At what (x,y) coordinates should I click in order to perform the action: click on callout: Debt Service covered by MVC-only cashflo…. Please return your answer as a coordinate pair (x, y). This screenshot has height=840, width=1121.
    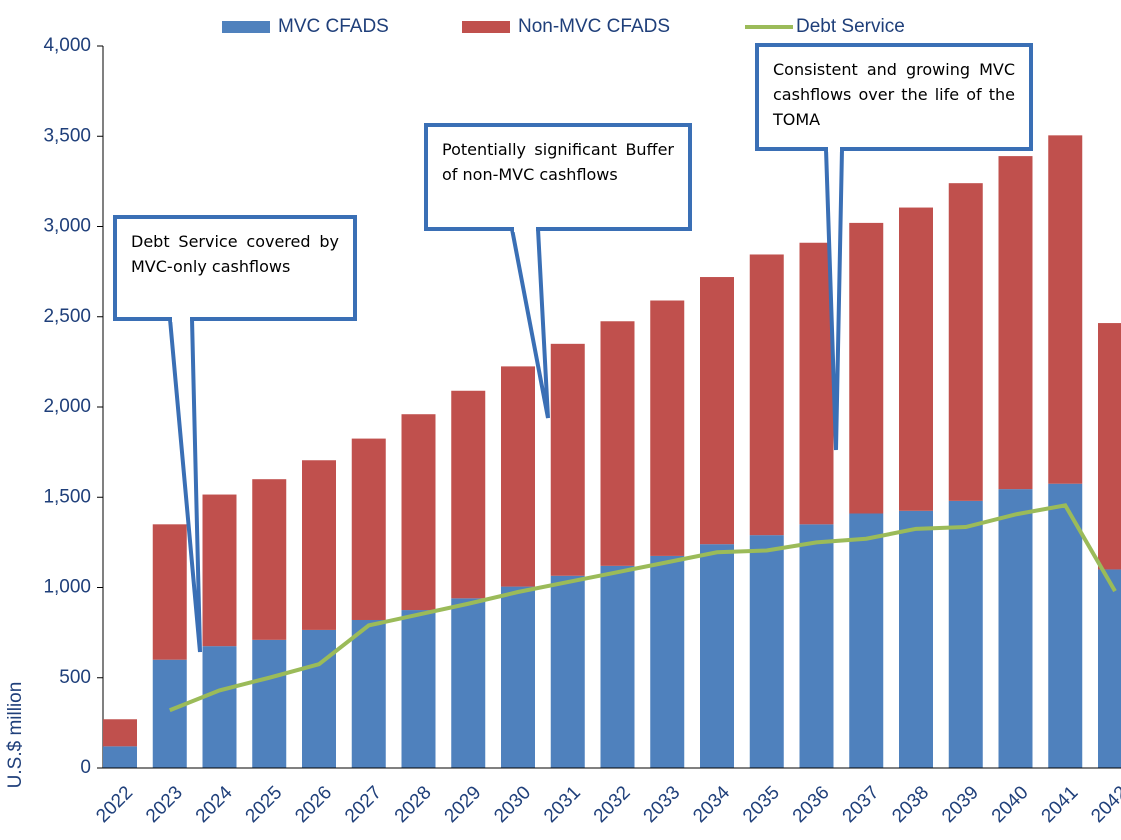
    Looking at the image, I should click on (235, 268).